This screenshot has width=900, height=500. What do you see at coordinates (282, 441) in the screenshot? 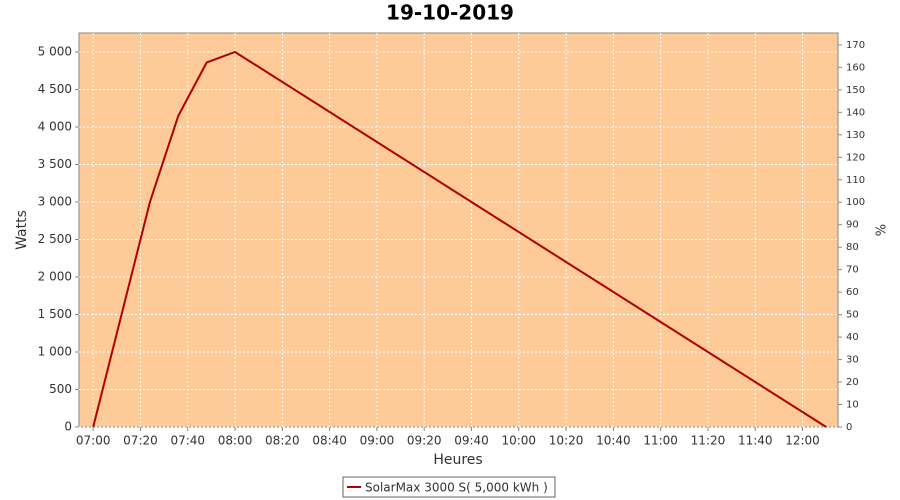
I see `x-tick-label: 08:20` at bounding box center [282, 441].